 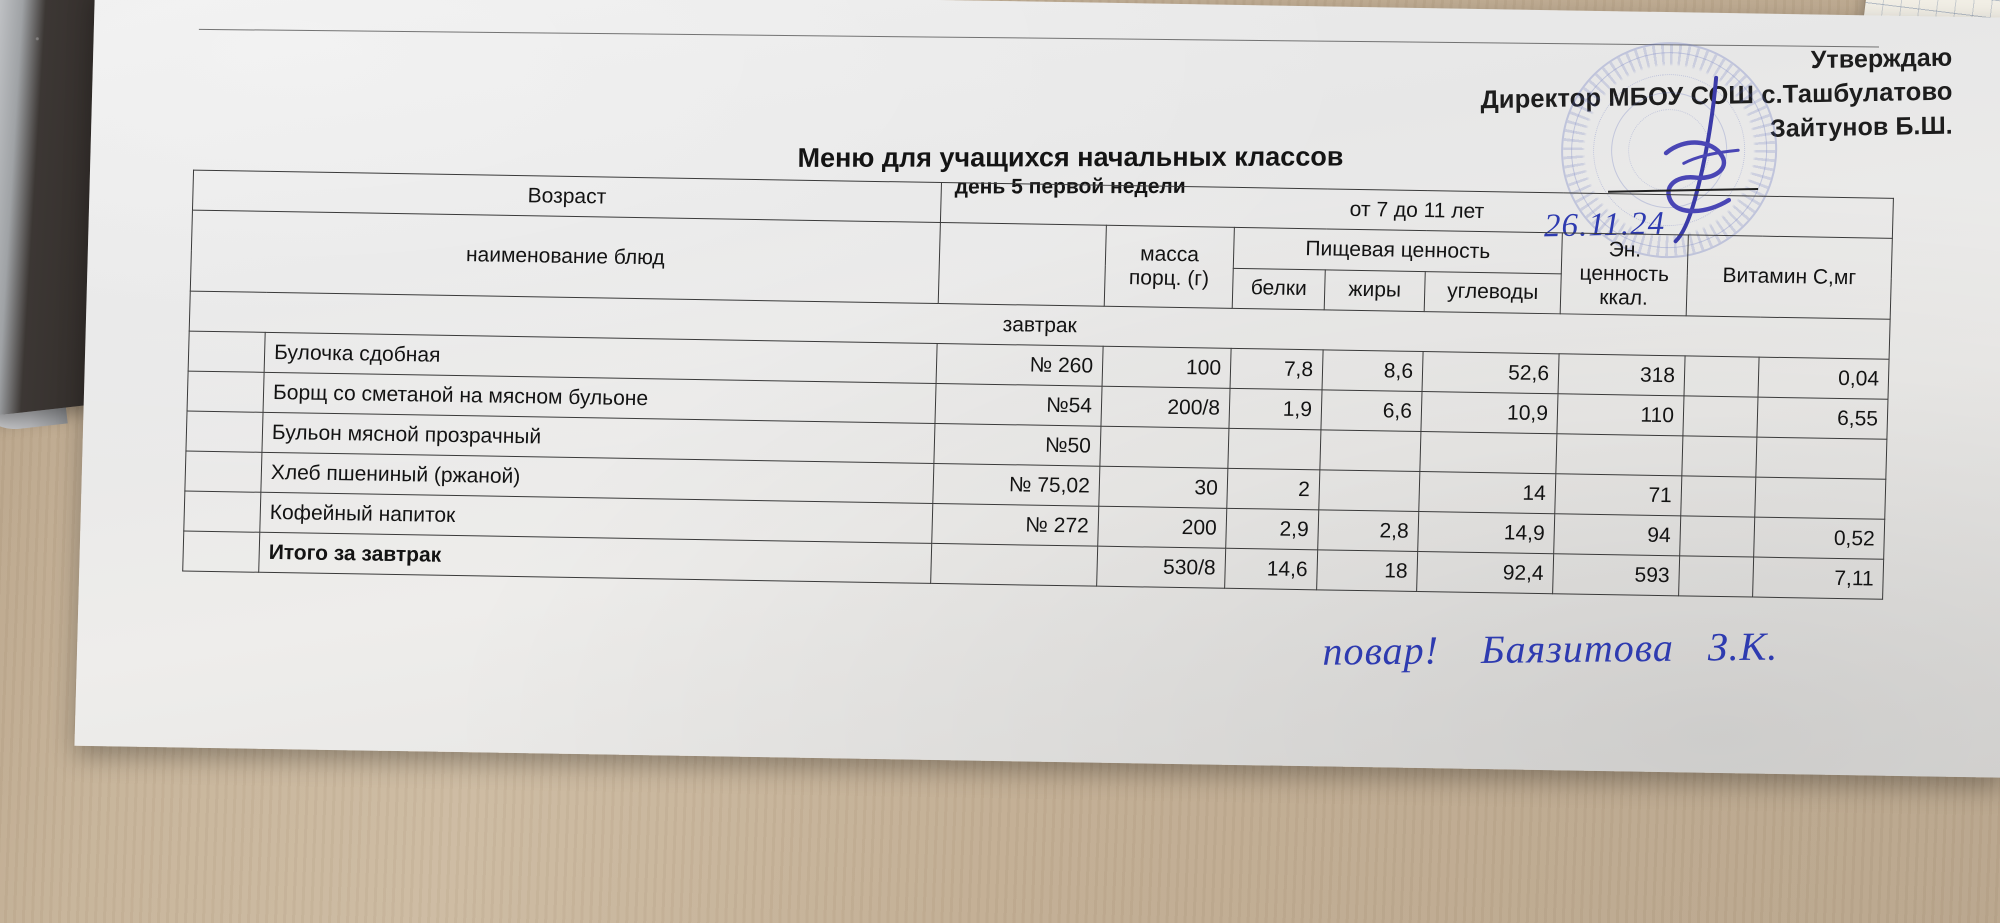 I want to click on dish-mass: 30, so click(x=1163, y=487).